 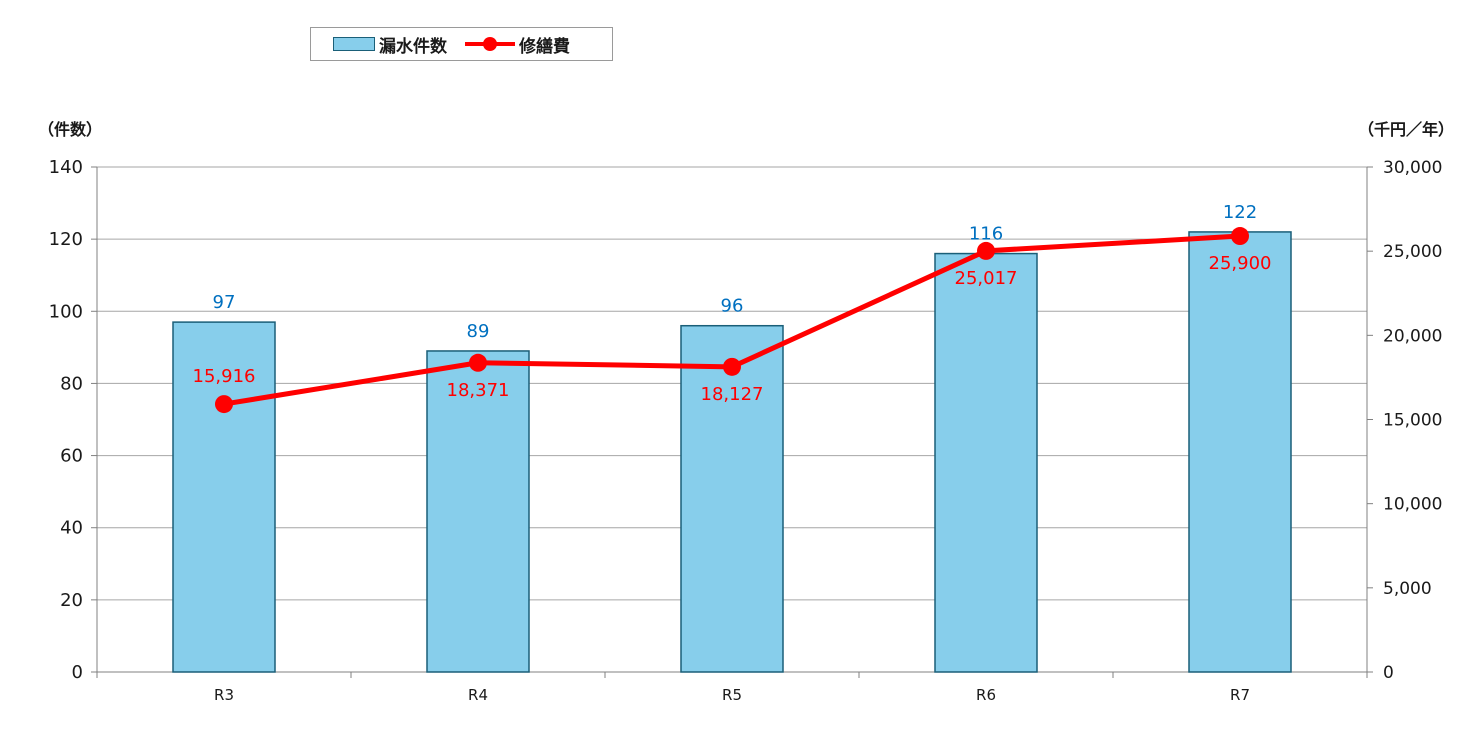 What do you see at coordinates (77, 672) in the screenshot?
I see `left-tick-label: 0` at bounding box center [77, 672].